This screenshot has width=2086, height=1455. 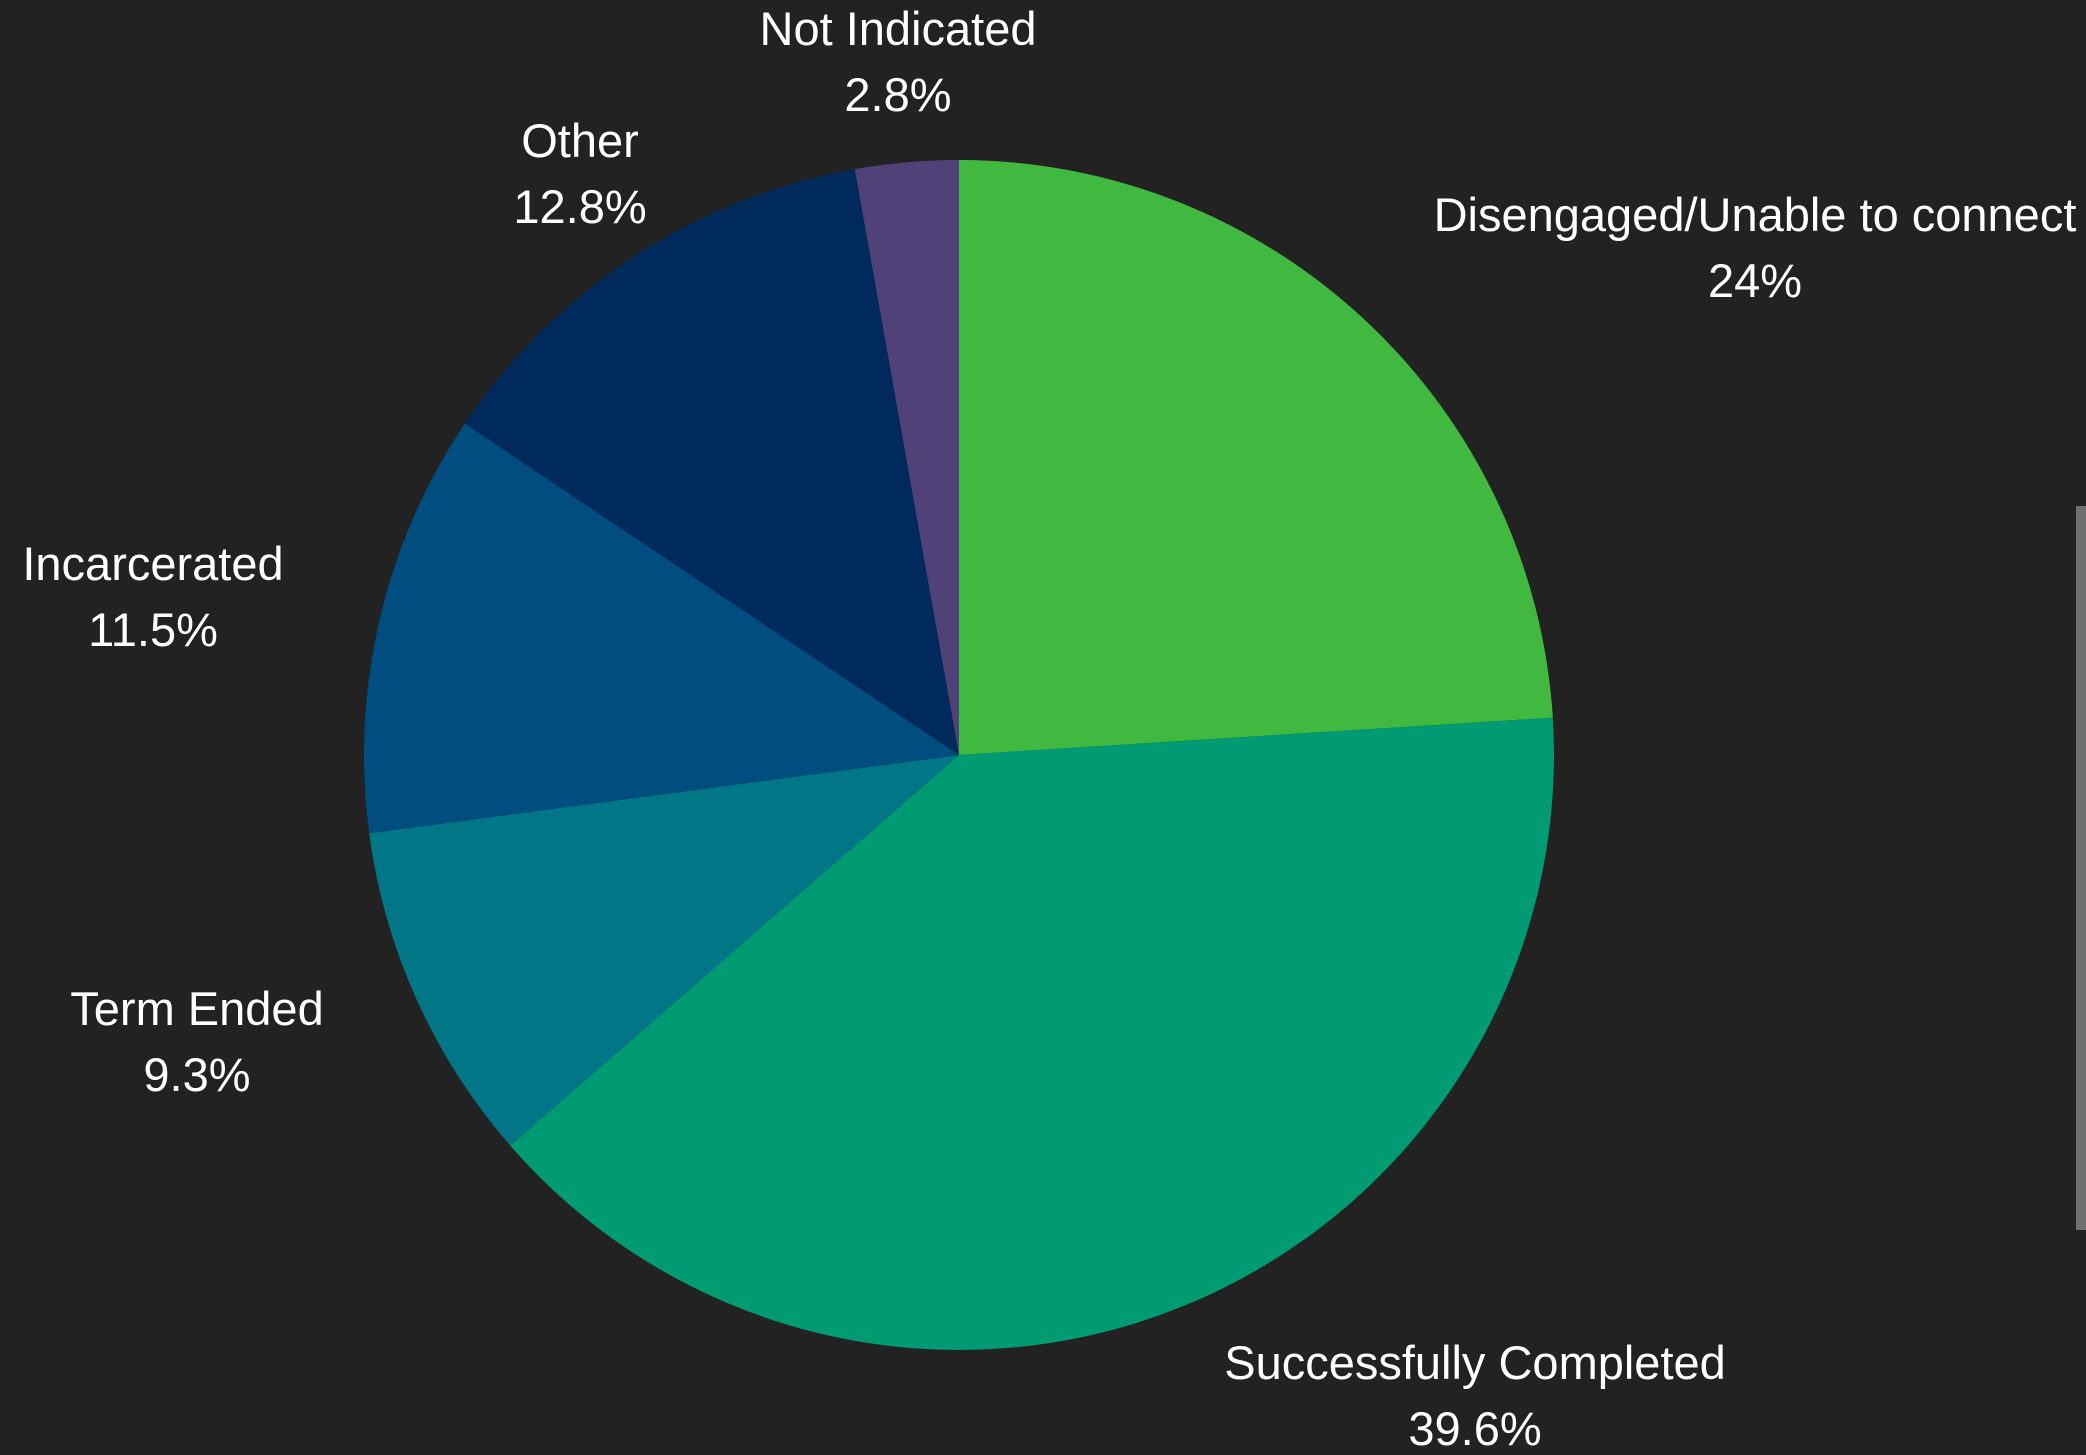 What do you see at coordinates (2081, 868) in the screenshot?
I see `scrollbar-edge` at bounding box center [2081, 868].